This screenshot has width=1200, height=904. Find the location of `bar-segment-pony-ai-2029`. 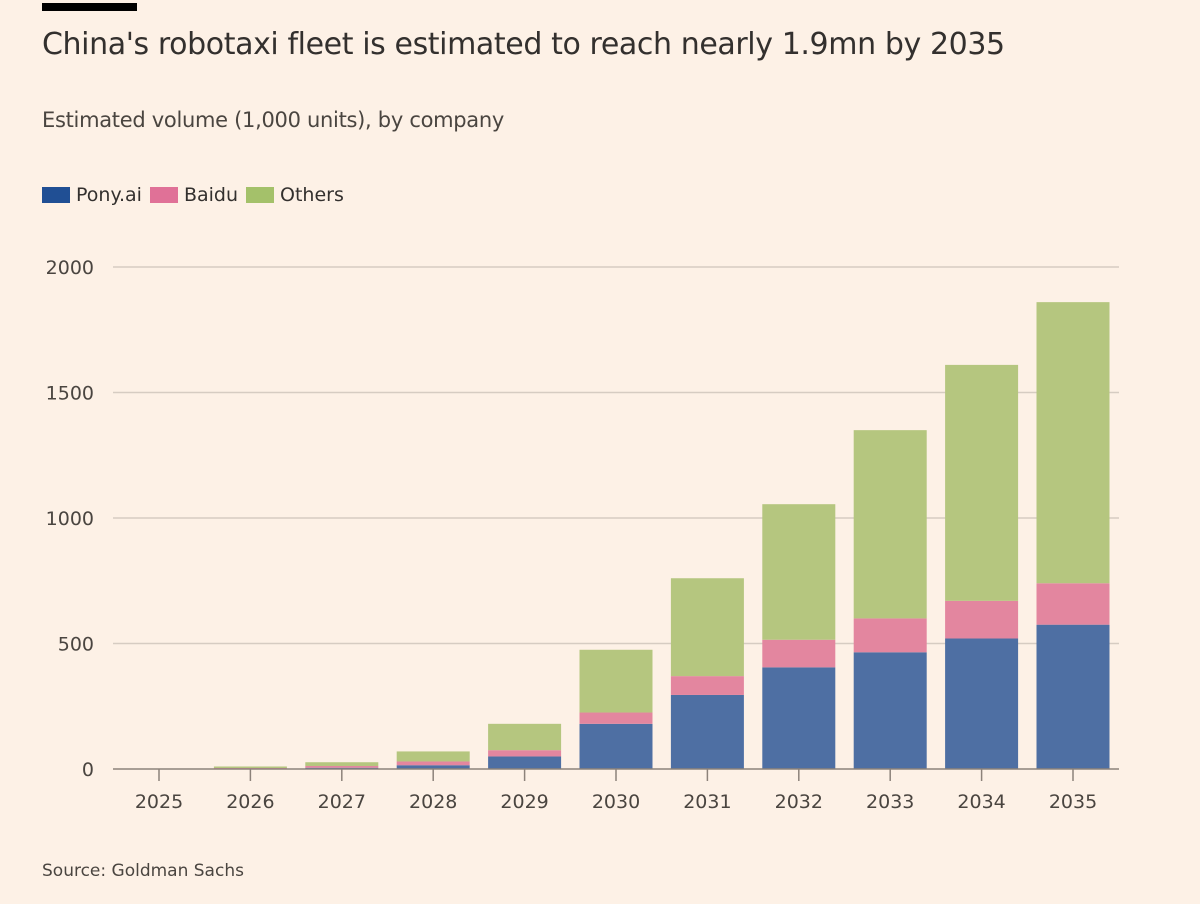

bar-segment-pony-ai-2029 is located at coordinates (525, 762).